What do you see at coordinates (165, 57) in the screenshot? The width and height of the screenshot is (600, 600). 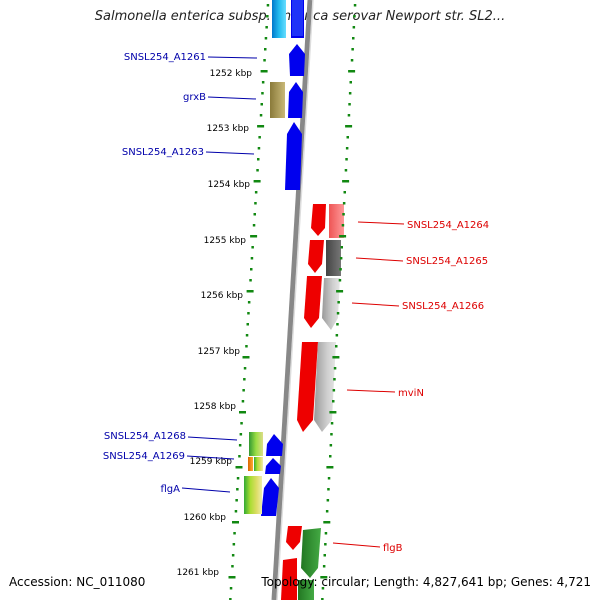 I see `gene-label: SNSL254_A1261` at bounding box center [165, 57].